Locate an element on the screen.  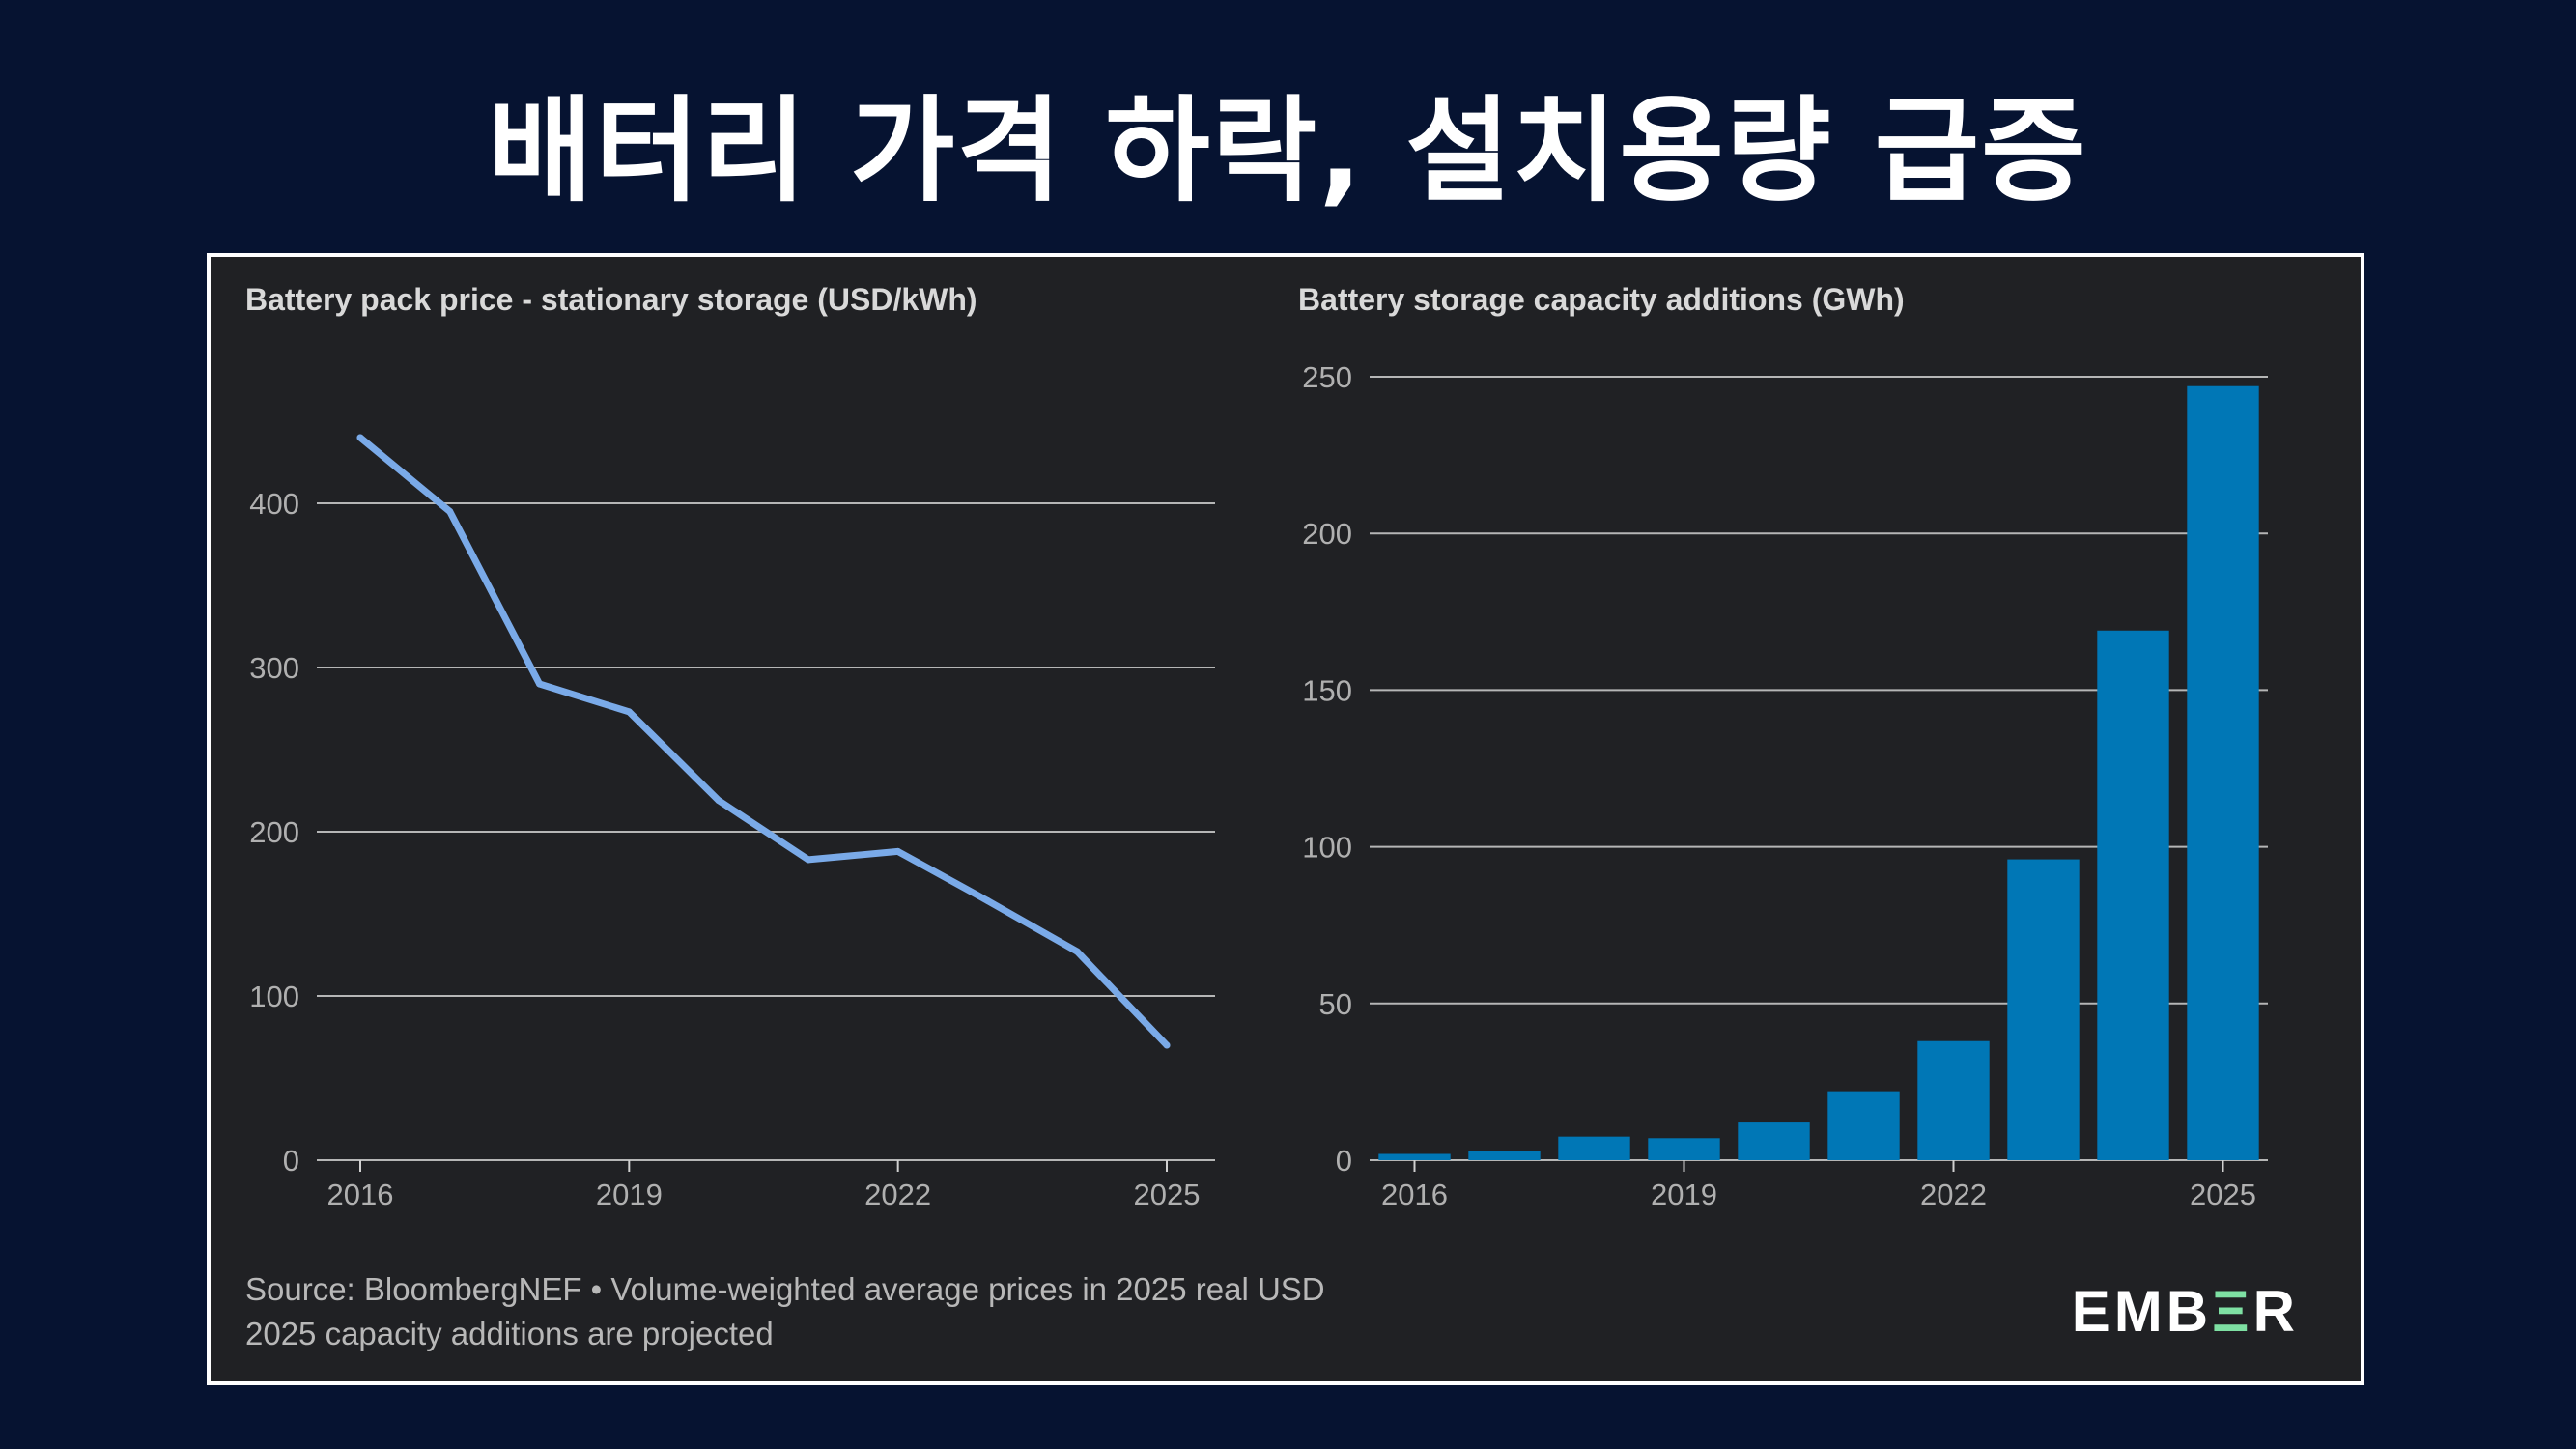
price-x-tick: 2022 is located at coordinates (897, 1194).